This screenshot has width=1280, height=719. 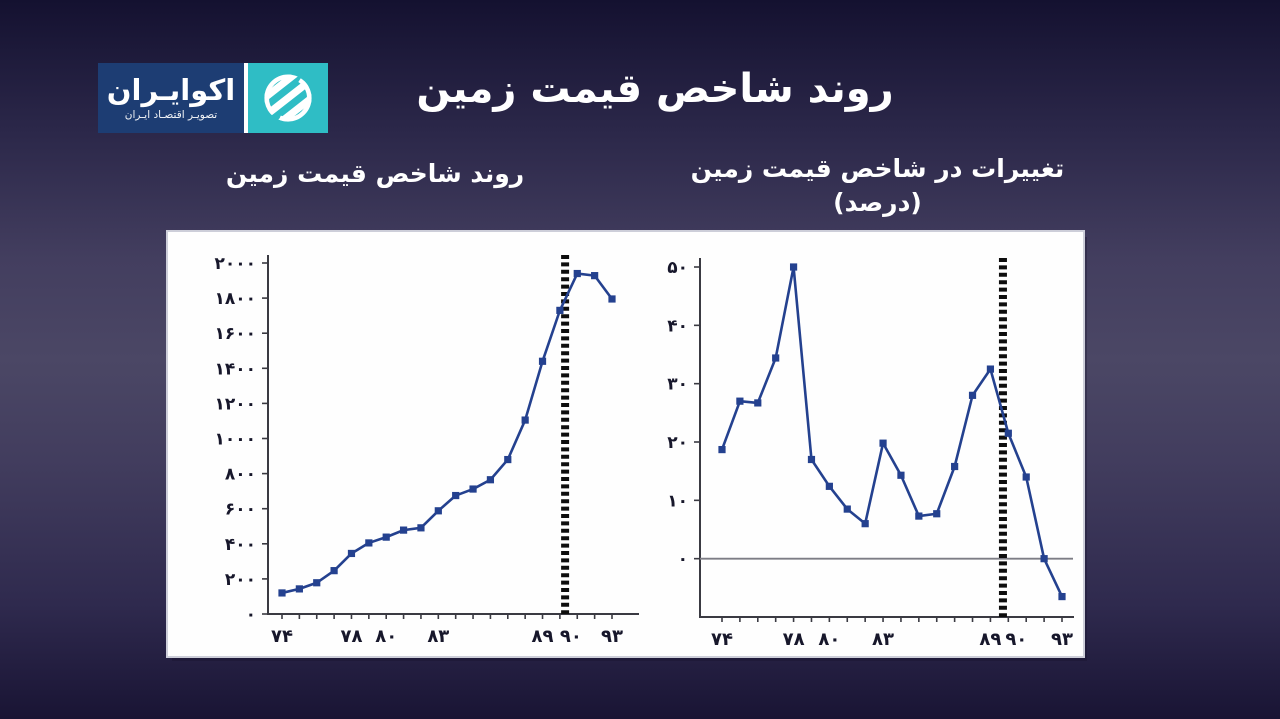 What do you see at coordinates (240, 580) in the screenshot?
I see `svg-text: ۲۰۰` at bounding box center [240, 580].